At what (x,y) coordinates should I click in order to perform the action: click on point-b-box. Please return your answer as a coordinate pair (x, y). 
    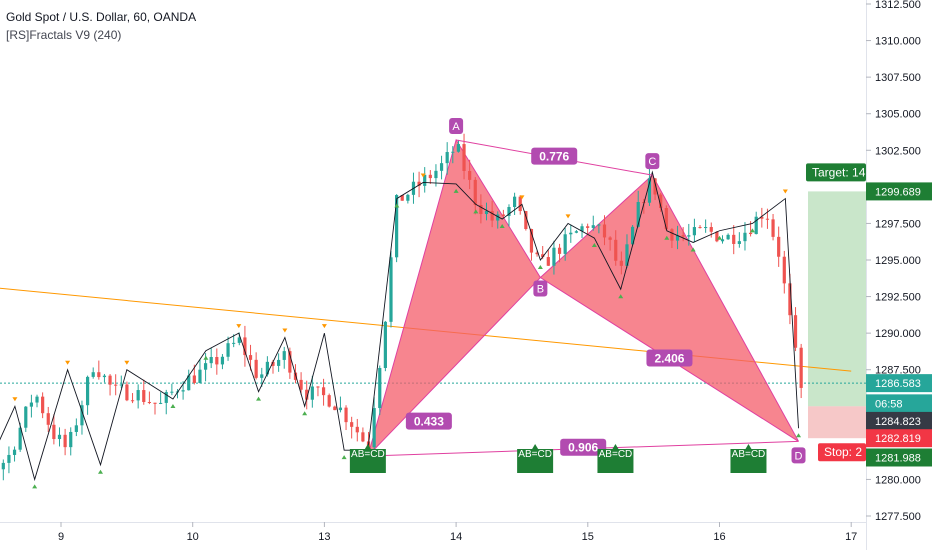
    Looking at the image, I should click on (540, 288).